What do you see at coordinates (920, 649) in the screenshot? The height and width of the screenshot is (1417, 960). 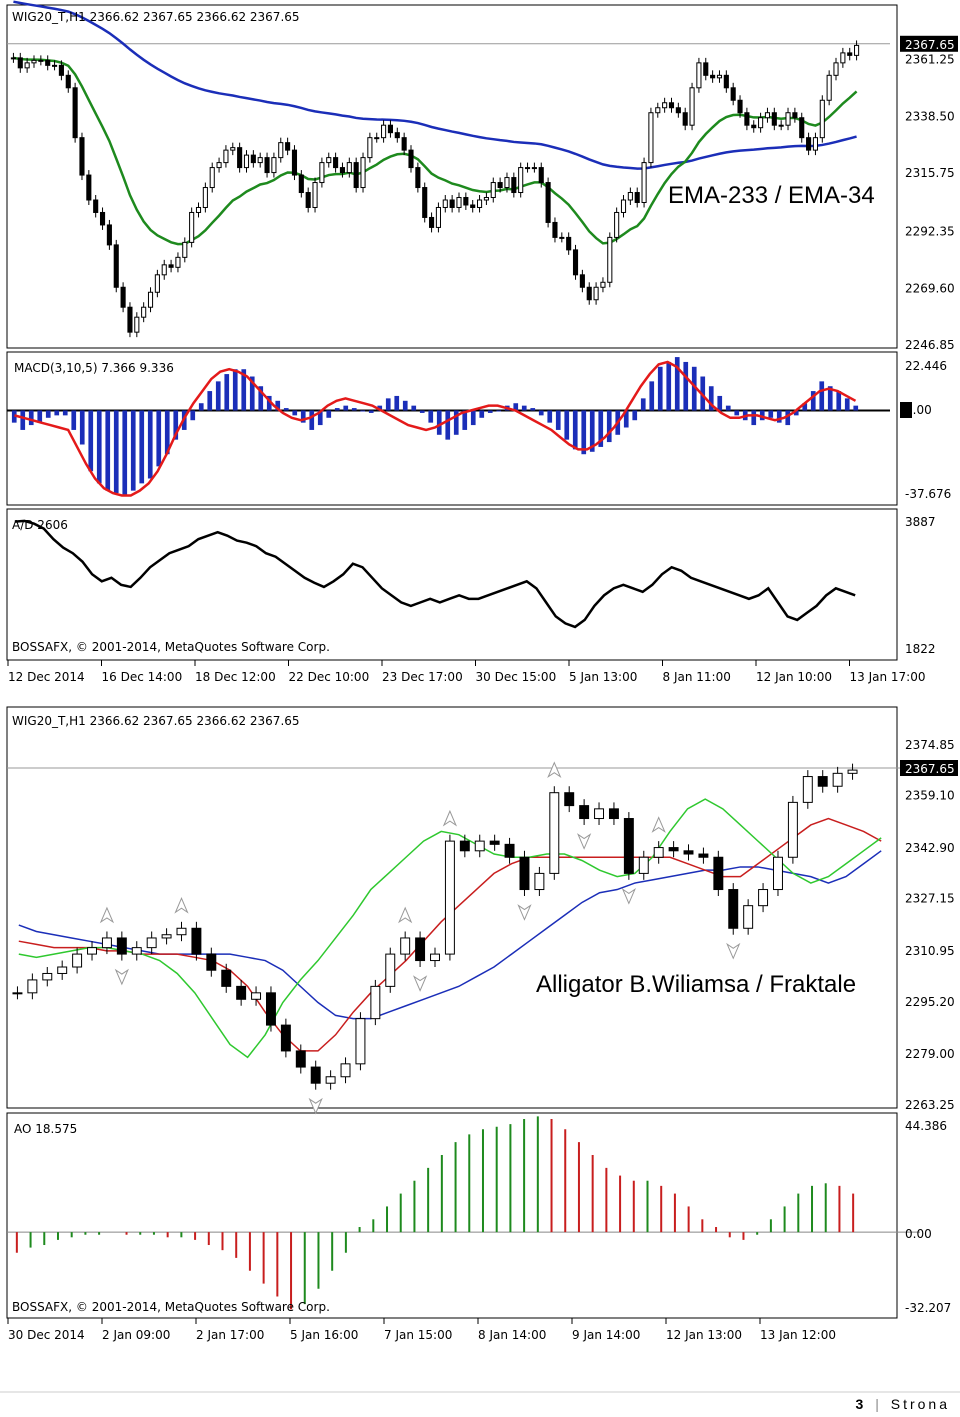 I see `ad-min-label: 1822` at bounding box center [920, 649].